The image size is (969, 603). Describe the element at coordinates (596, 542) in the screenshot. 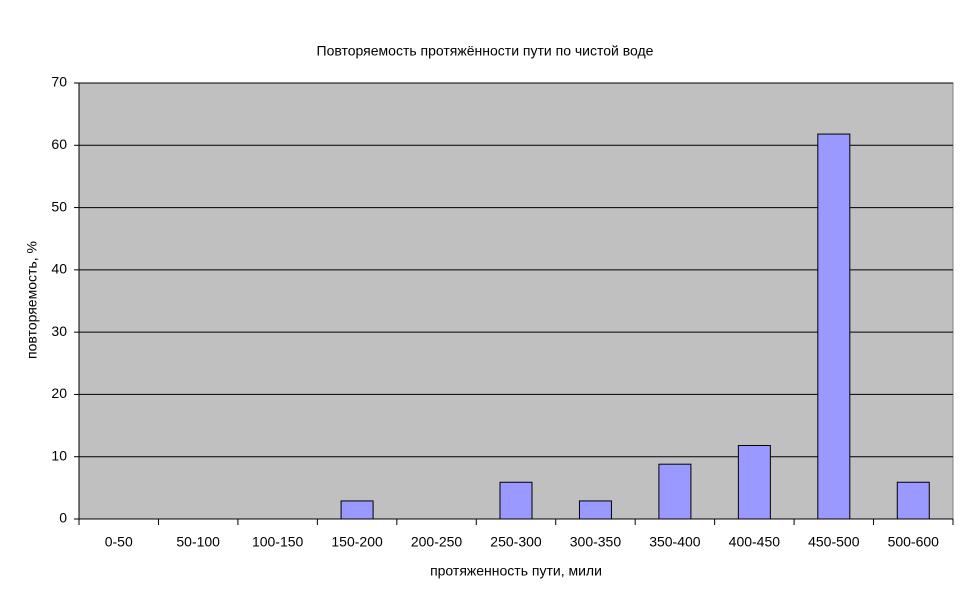

I see `x-tick-label: 300-350` at that location.